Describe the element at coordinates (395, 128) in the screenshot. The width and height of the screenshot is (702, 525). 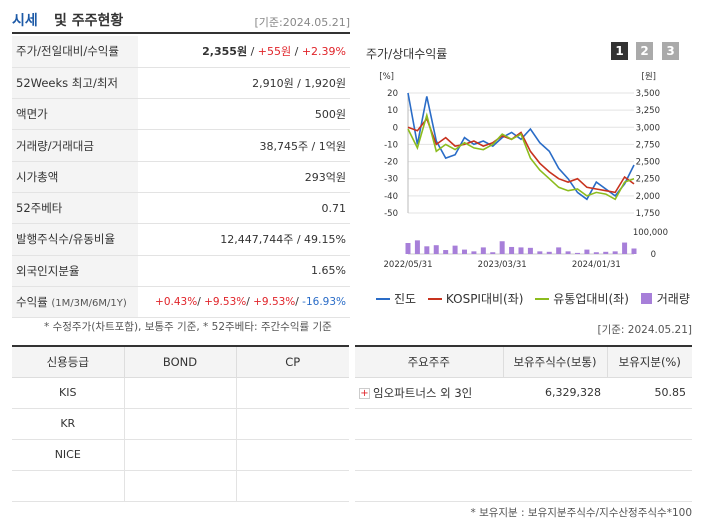
I see `y-left-tick-label: 0` at that location.